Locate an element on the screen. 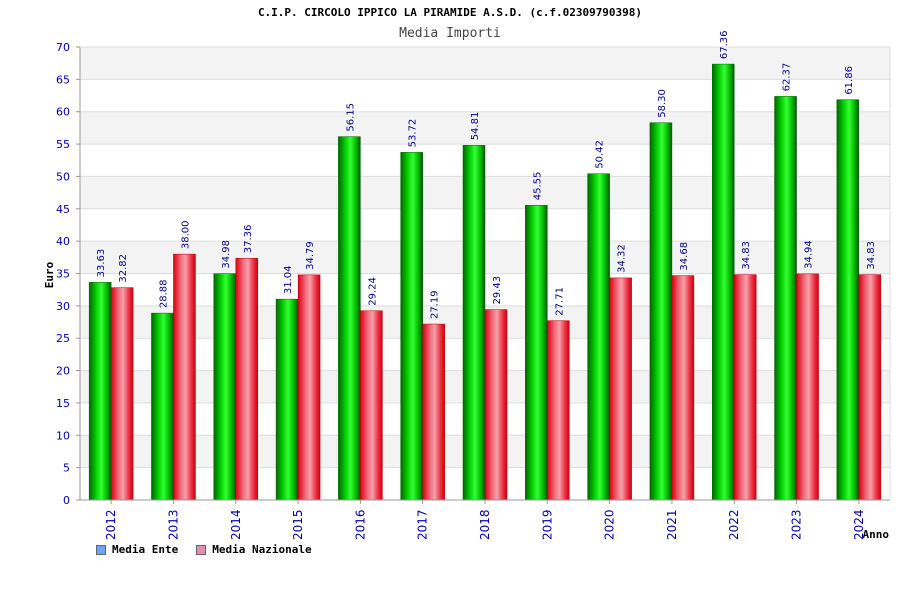 This screenshot has height=600, width=900. y-tick-label: 10 is located at coordinates (63, 435).